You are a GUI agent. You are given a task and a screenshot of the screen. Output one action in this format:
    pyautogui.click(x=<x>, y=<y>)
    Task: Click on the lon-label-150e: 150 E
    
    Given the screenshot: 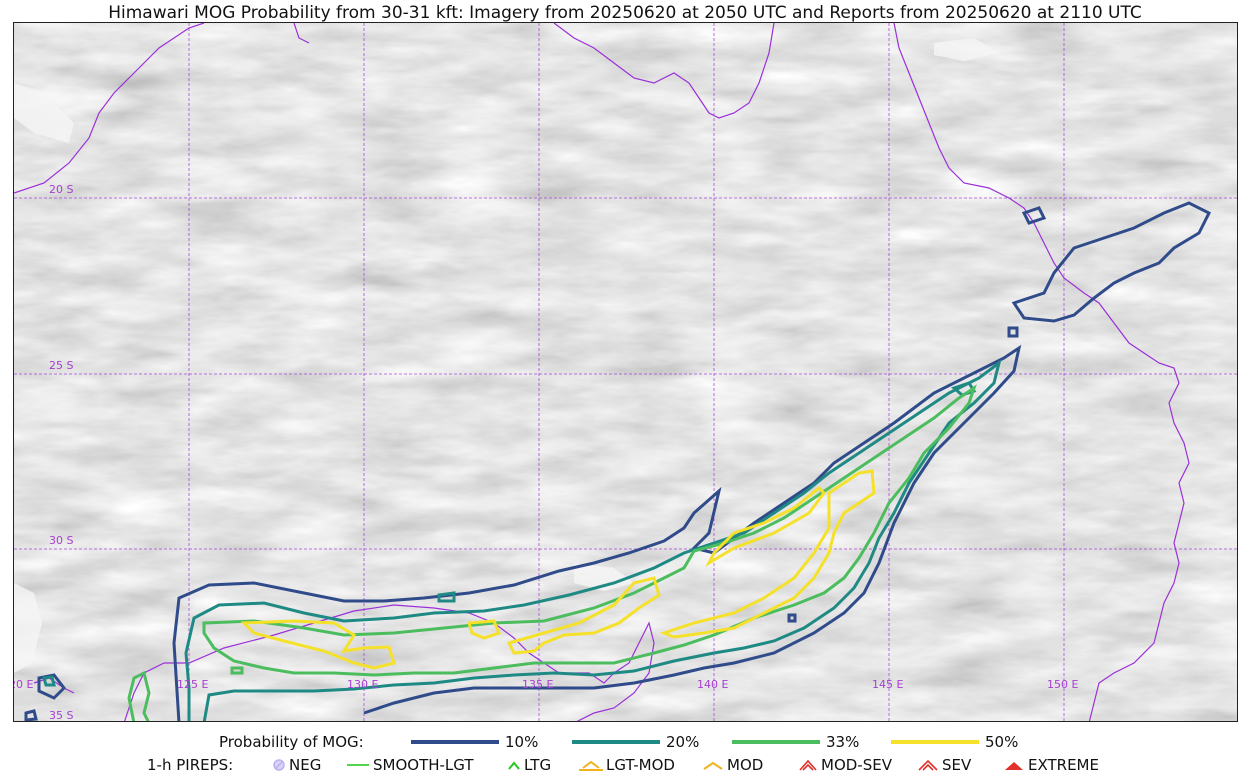 What is the action you would take?
    pyautogui.click(x=1063, y=684)
    